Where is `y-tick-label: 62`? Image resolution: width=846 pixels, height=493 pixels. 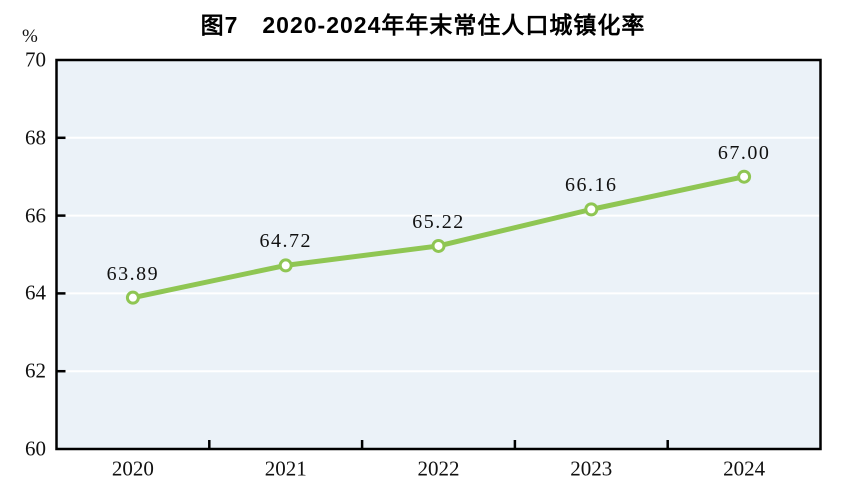 y-tick-label: 62 is located at coordinates (35, 370).